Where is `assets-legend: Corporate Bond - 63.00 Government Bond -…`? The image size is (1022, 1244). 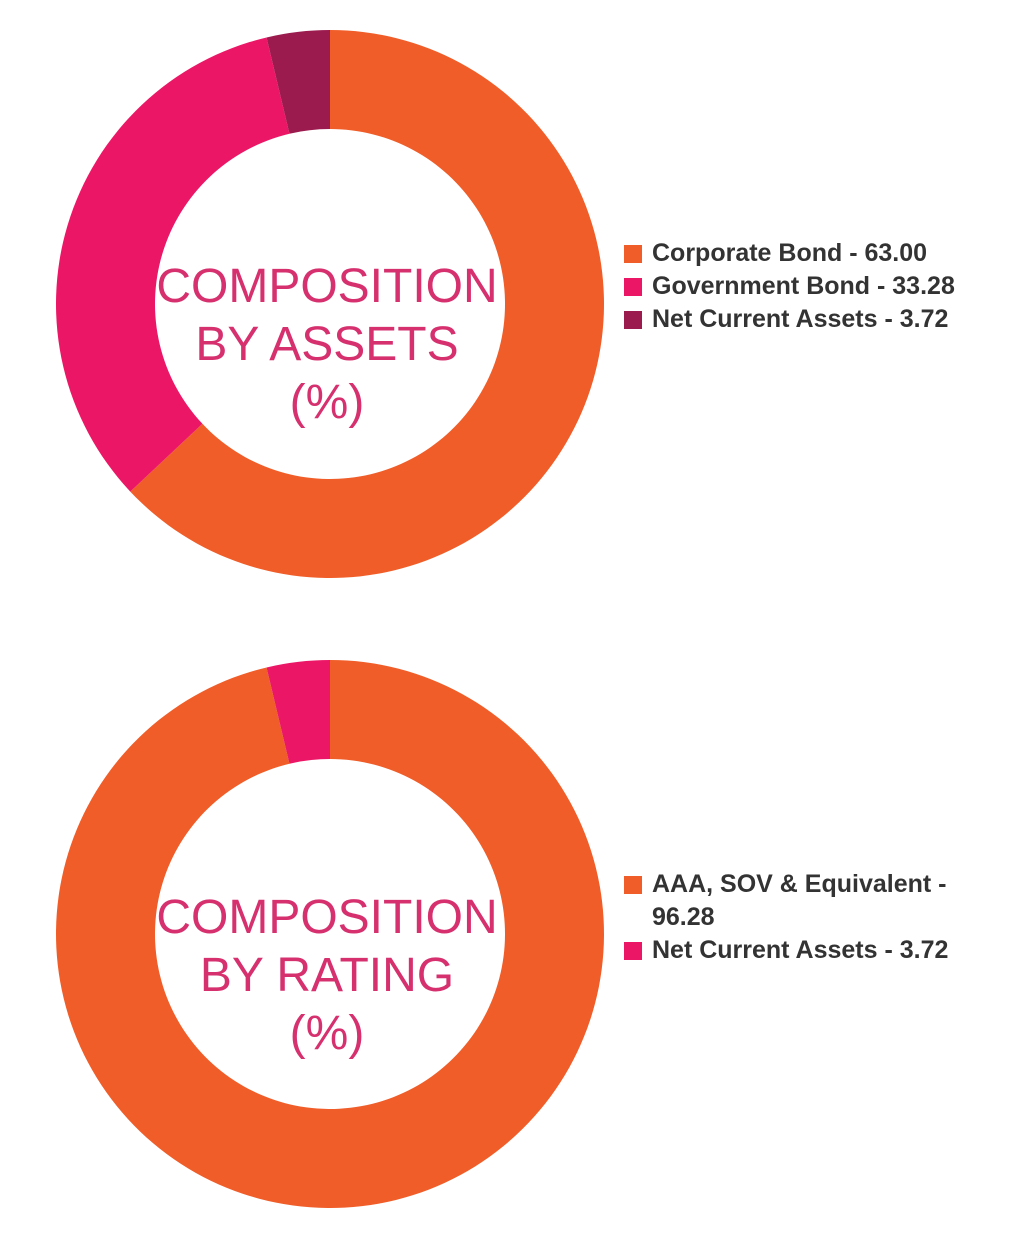
assets-legend: Corporate Bond - 63.00 Government Bond -… is located at coordinates (819, 286).